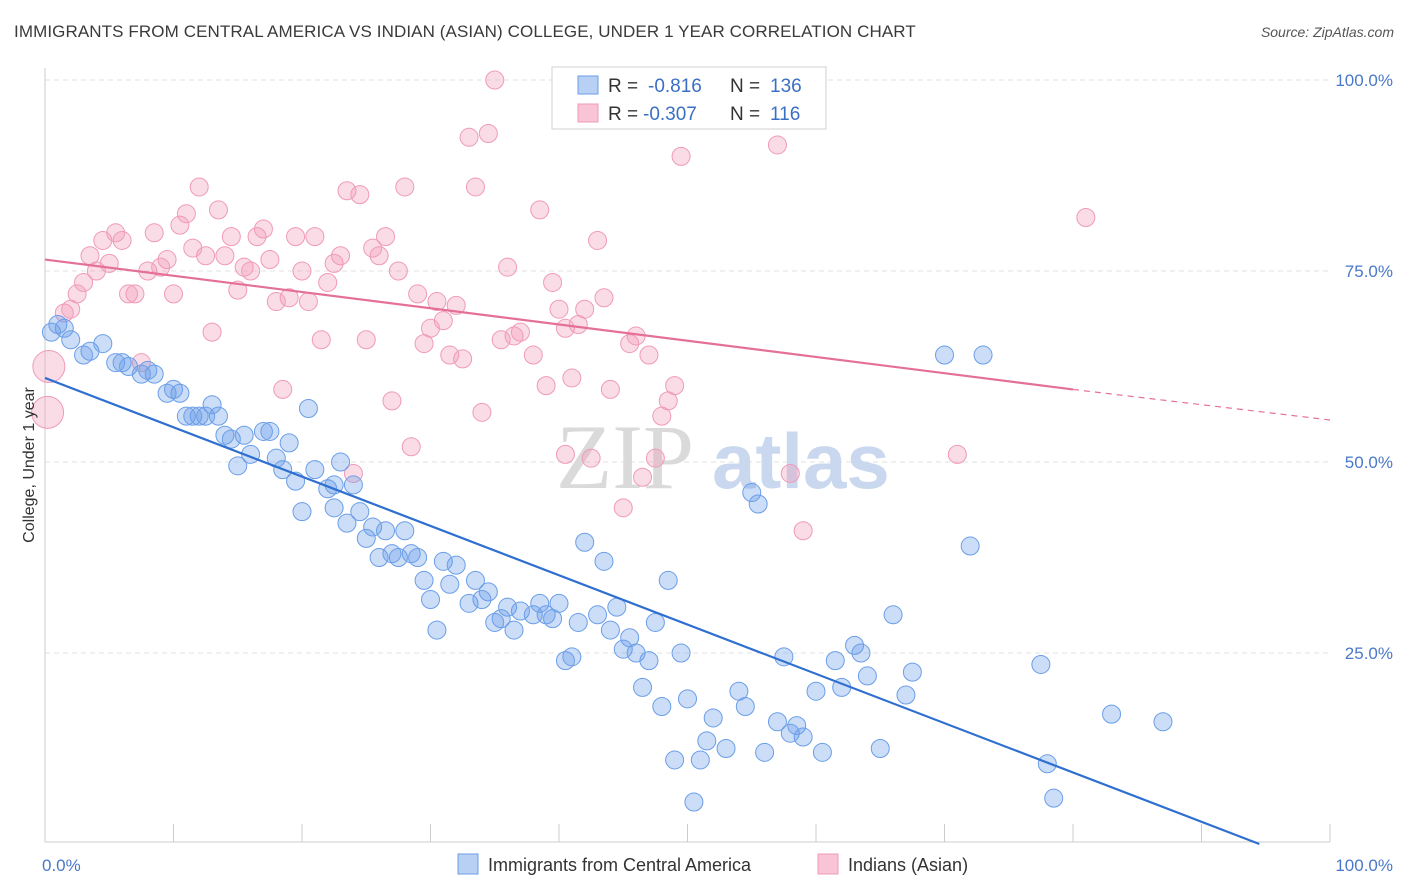 The image size is (1406, 892). Describe the element at coordinates (723, 457) in the screenshot. I see `watermark: ZIP atlas` at that location.